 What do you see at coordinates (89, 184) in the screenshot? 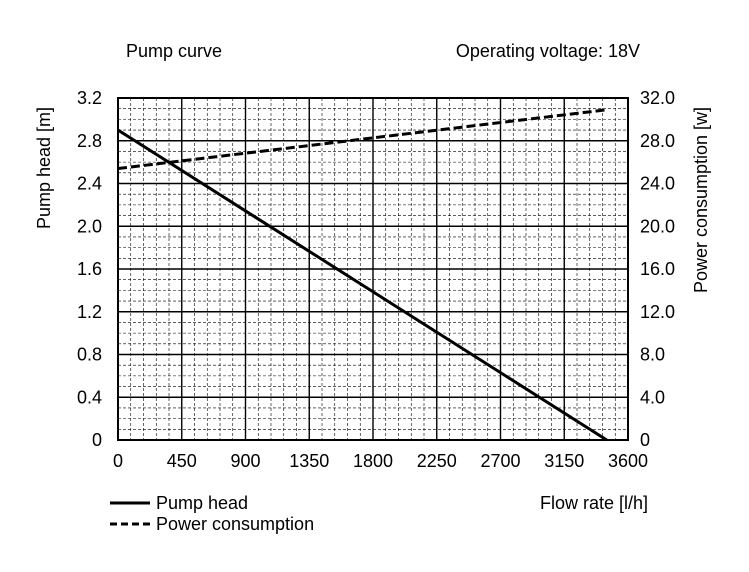
I see `y-tick-label-left: 2.4` at bounding box center [89, 184].